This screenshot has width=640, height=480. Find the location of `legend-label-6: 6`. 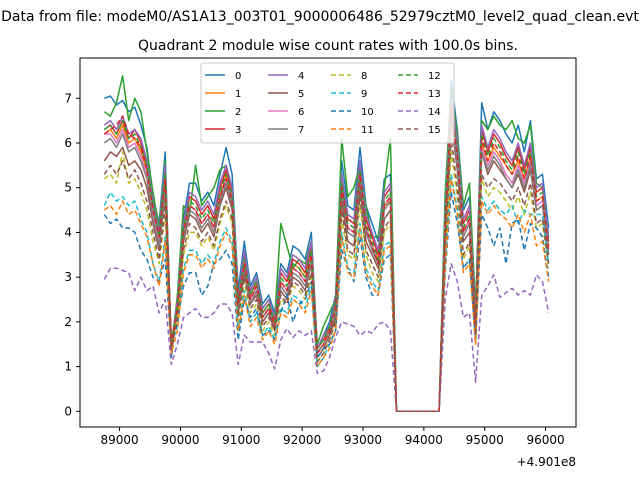

legend-label-6: 6 is located at coordinates (301, 112).